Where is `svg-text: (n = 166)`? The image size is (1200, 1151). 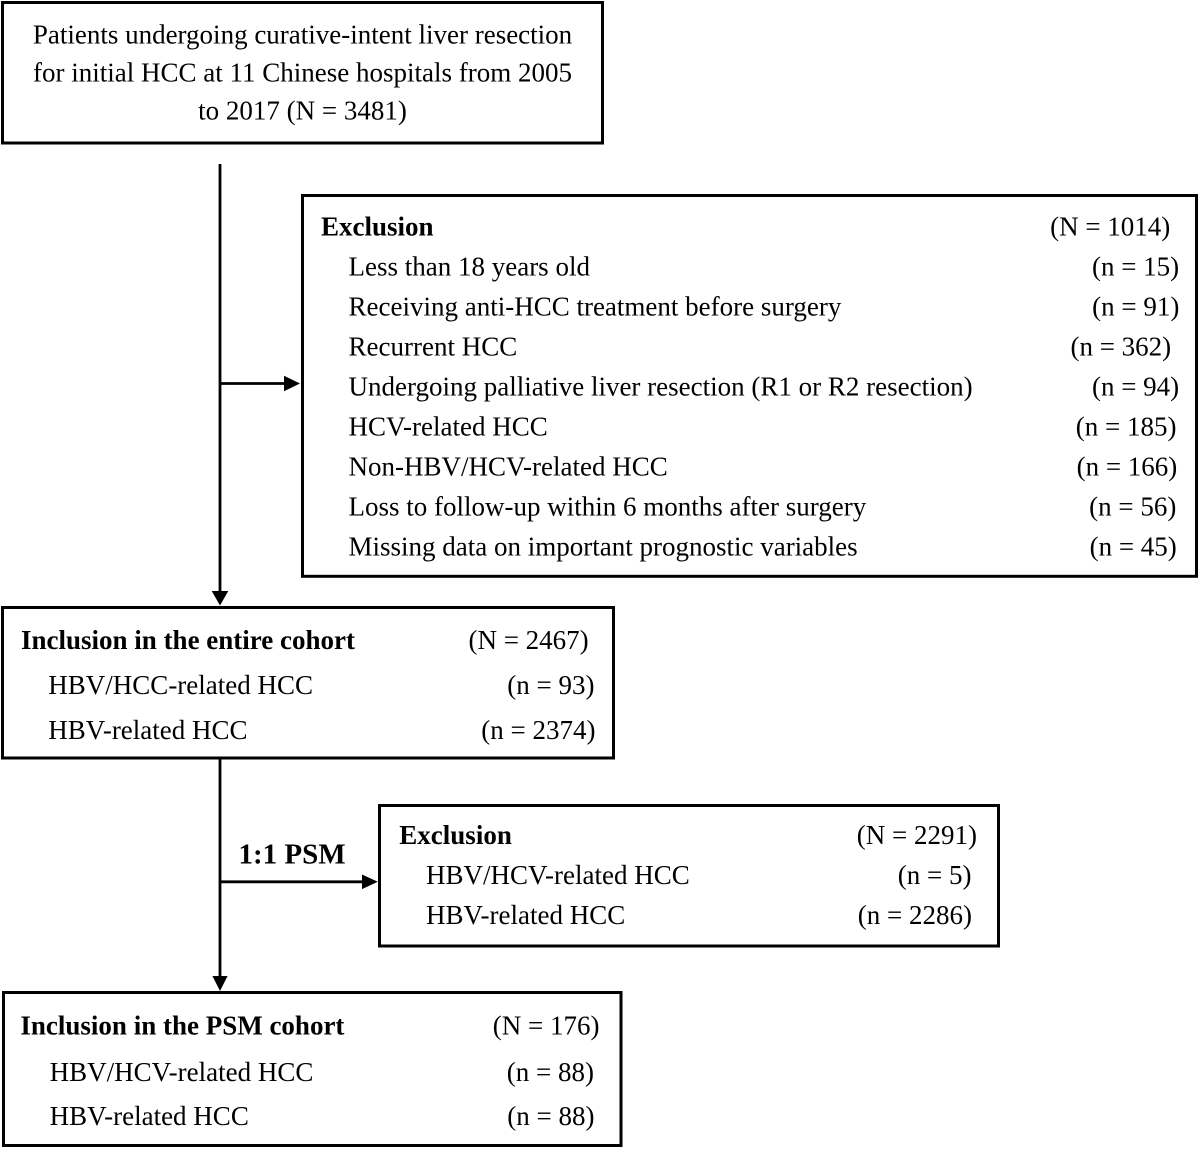
svg-text: (n = 166) is located at coordinates (1127, 467).